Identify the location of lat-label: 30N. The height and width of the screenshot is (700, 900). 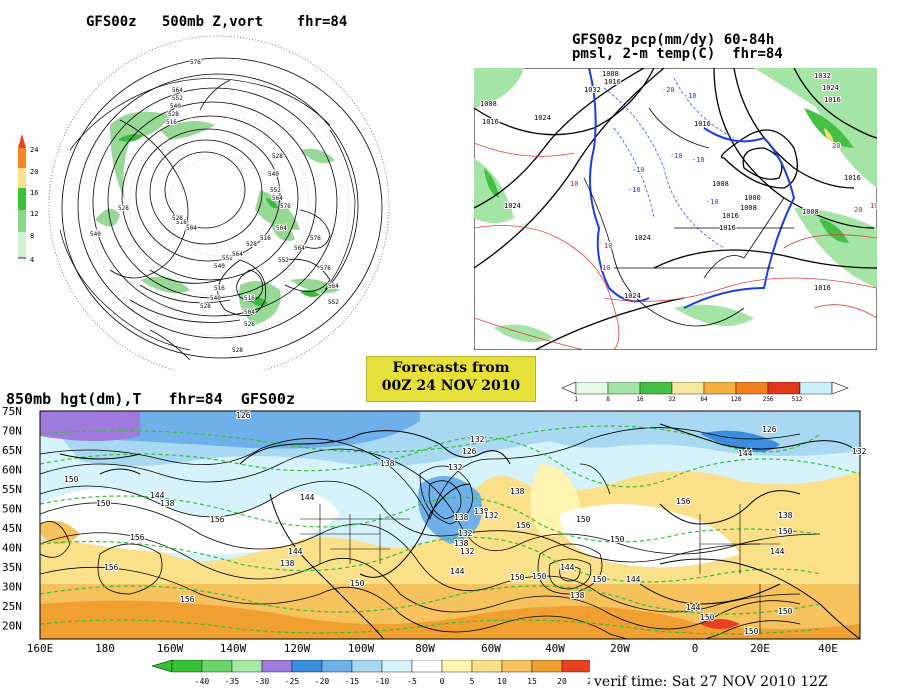
(12, 587).